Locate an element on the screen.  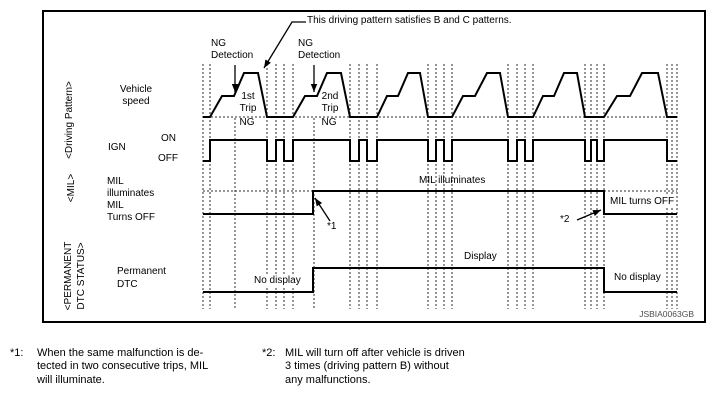
waveform-mil is located at coordinates (440, 202).